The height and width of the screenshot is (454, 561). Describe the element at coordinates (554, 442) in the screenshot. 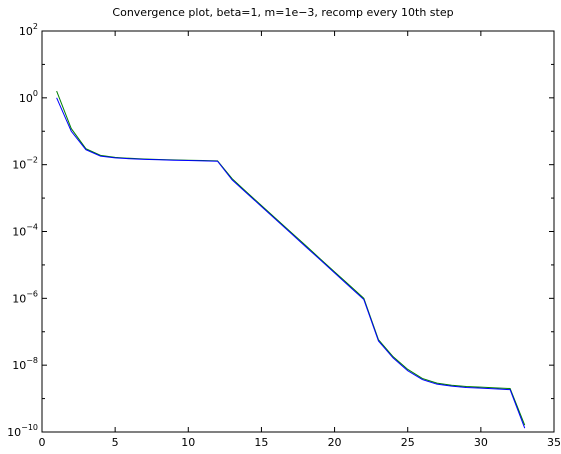

I see `x-tick-label: 35` at that location.